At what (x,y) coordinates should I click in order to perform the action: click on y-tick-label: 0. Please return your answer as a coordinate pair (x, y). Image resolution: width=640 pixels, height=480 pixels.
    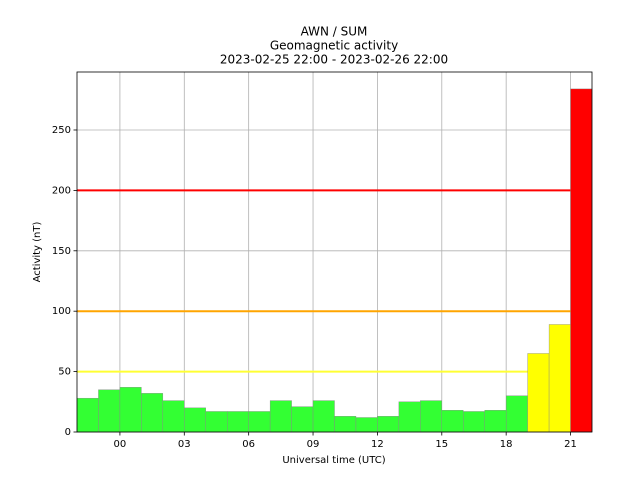
    Looking at the image, I should click on (68, 432).